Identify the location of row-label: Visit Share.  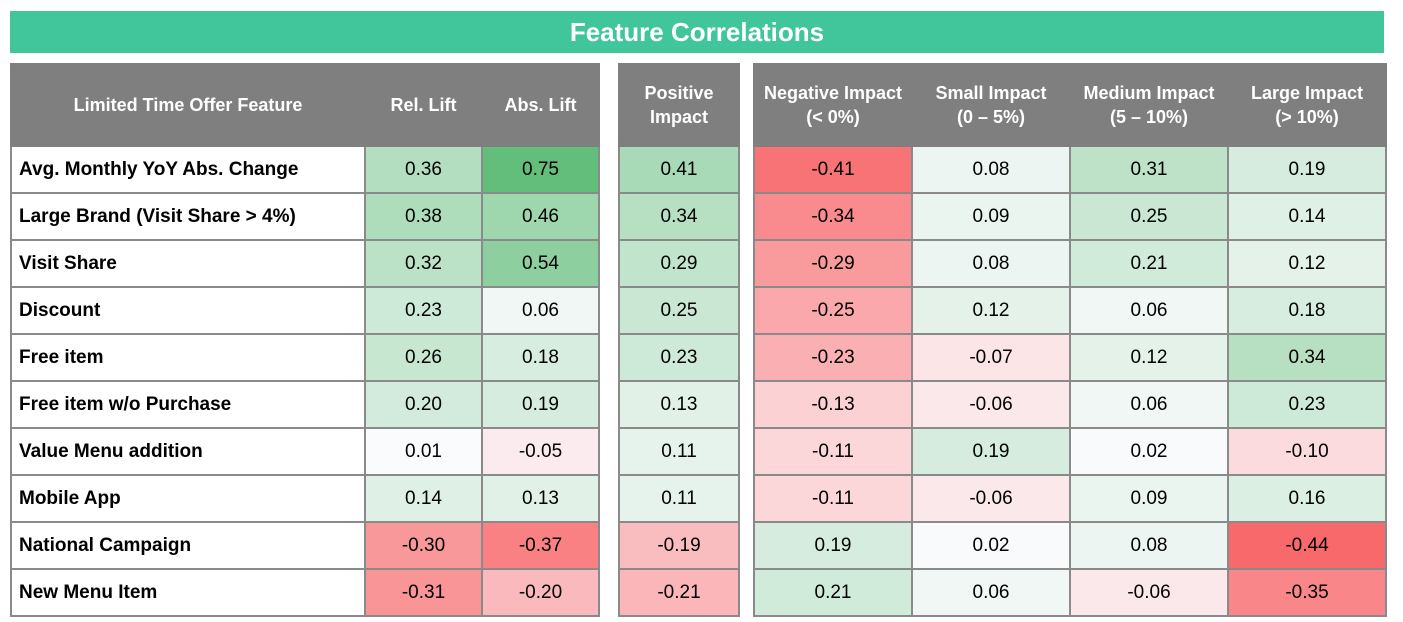
(188, 263).